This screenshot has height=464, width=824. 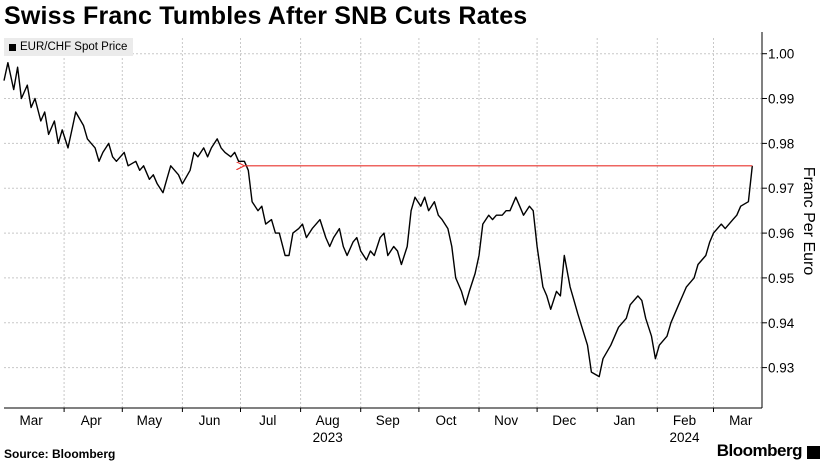 I want to click on chart-title: Swiss Franc Tumbles After SNB Cuts Rates, so click(x=266, y=16).